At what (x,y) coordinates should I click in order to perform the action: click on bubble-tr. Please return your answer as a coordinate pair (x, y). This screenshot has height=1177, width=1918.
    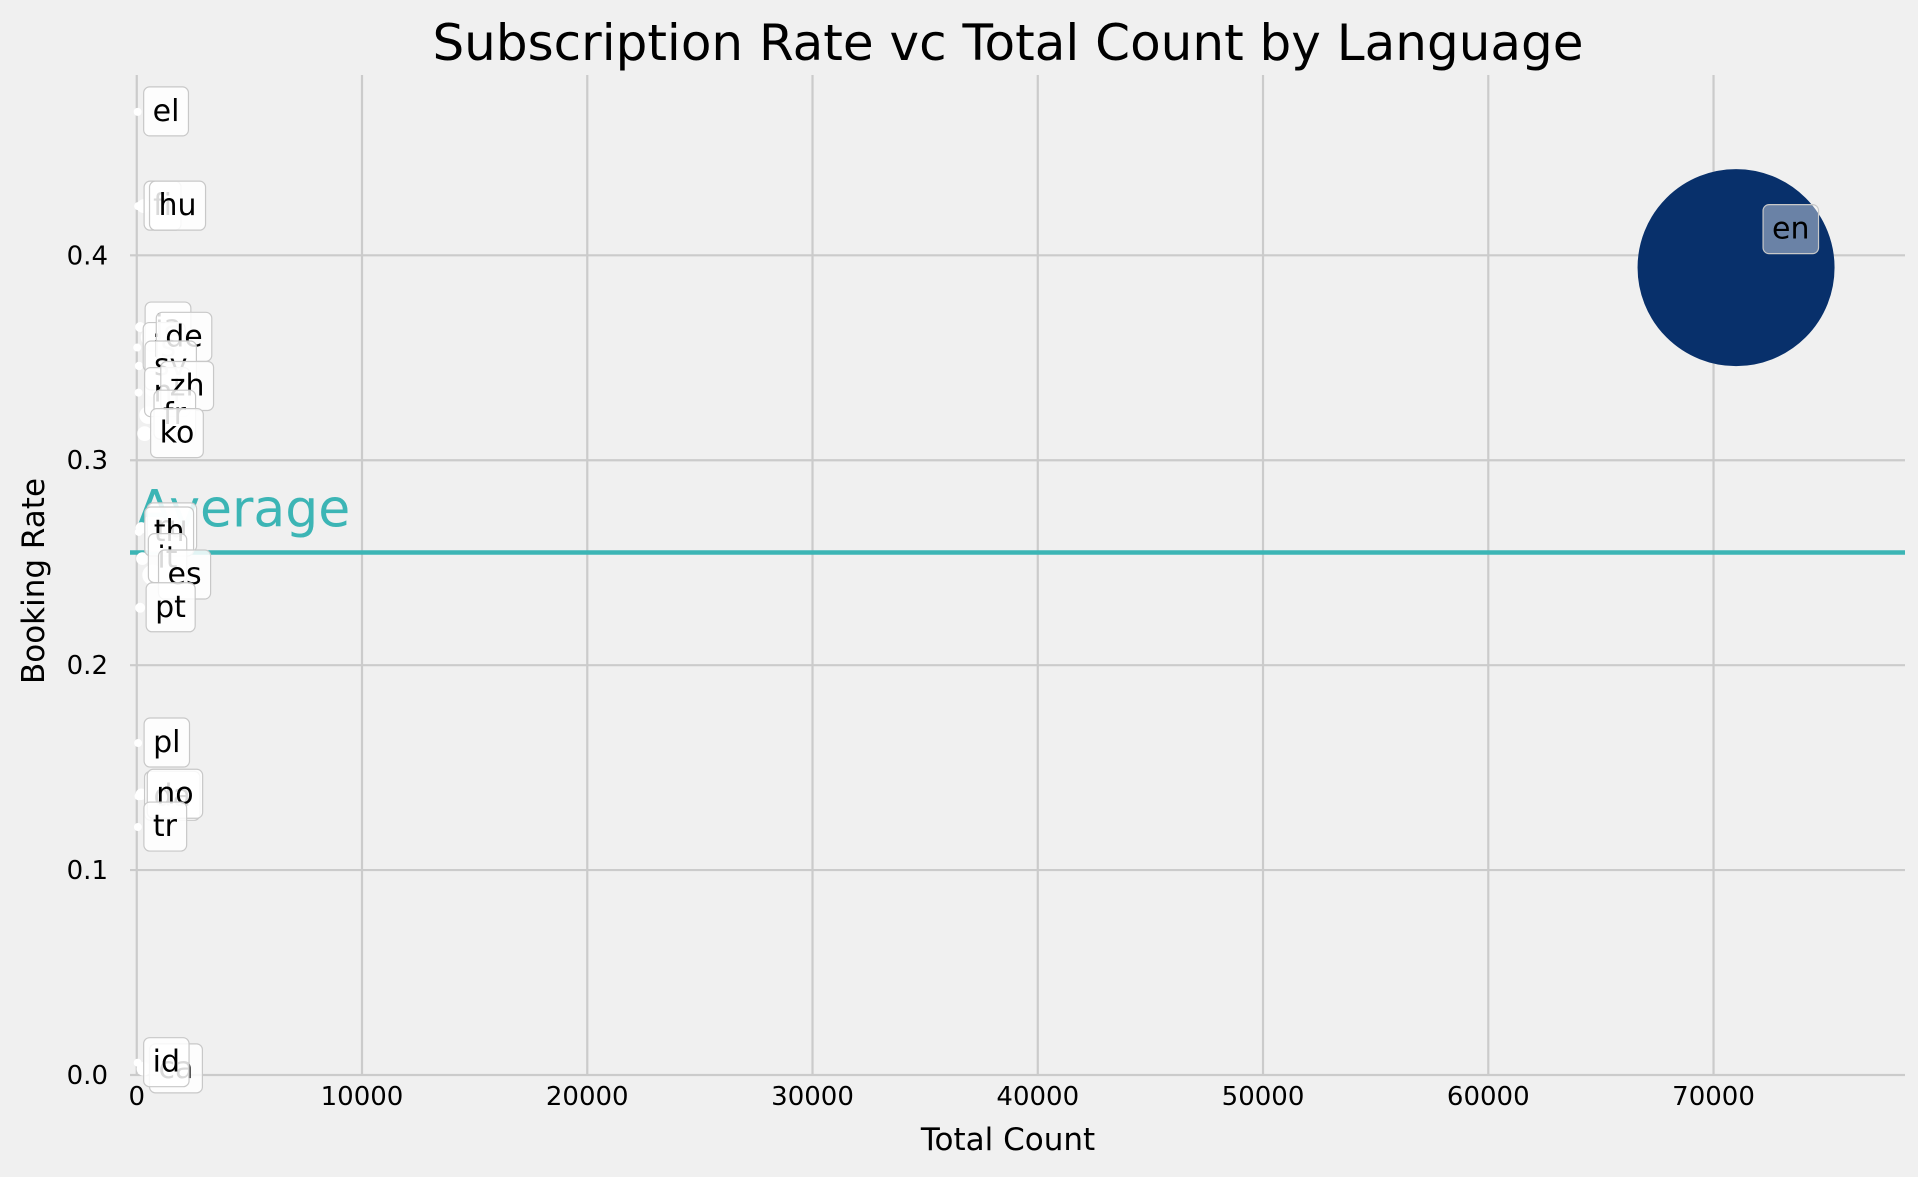
    Looking at the image, I should click on (137, 827).